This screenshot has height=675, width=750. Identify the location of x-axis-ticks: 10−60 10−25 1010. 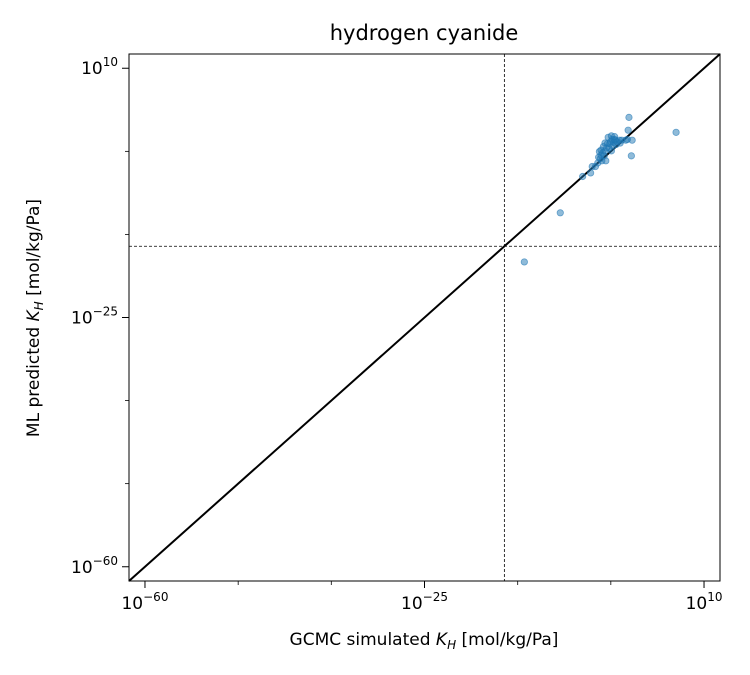
(421, 597).